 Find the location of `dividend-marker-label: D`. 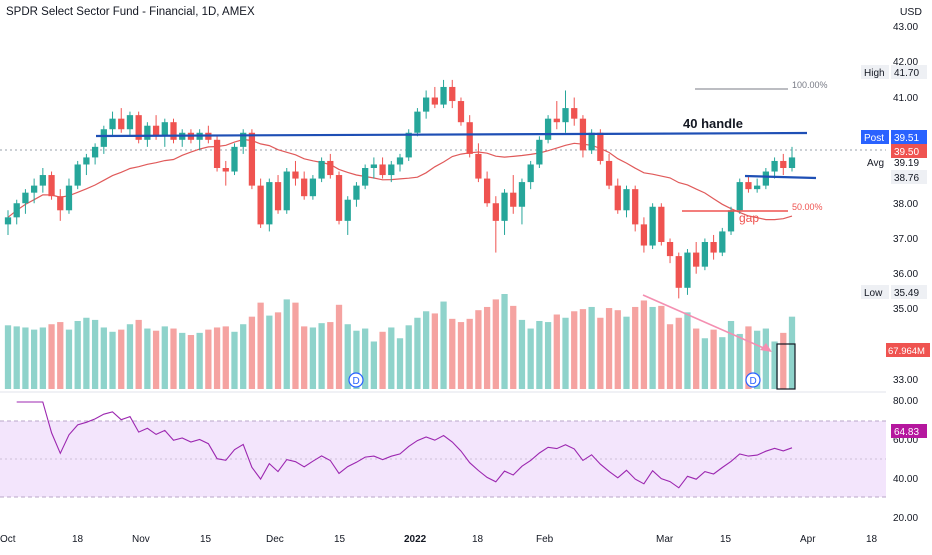

dividend-marker-label: D is located at coordinates (753, 381).